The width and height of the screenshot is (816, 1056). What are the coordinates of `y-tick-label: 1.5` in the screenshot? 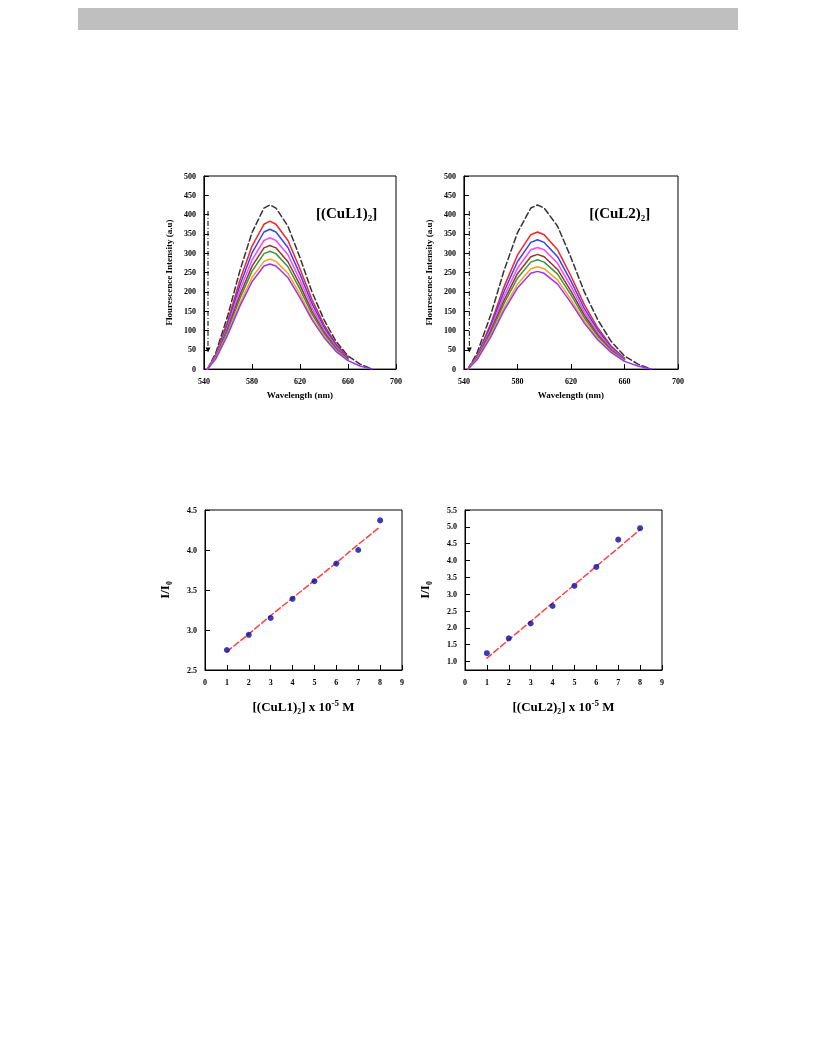 It's located at (452, 645).